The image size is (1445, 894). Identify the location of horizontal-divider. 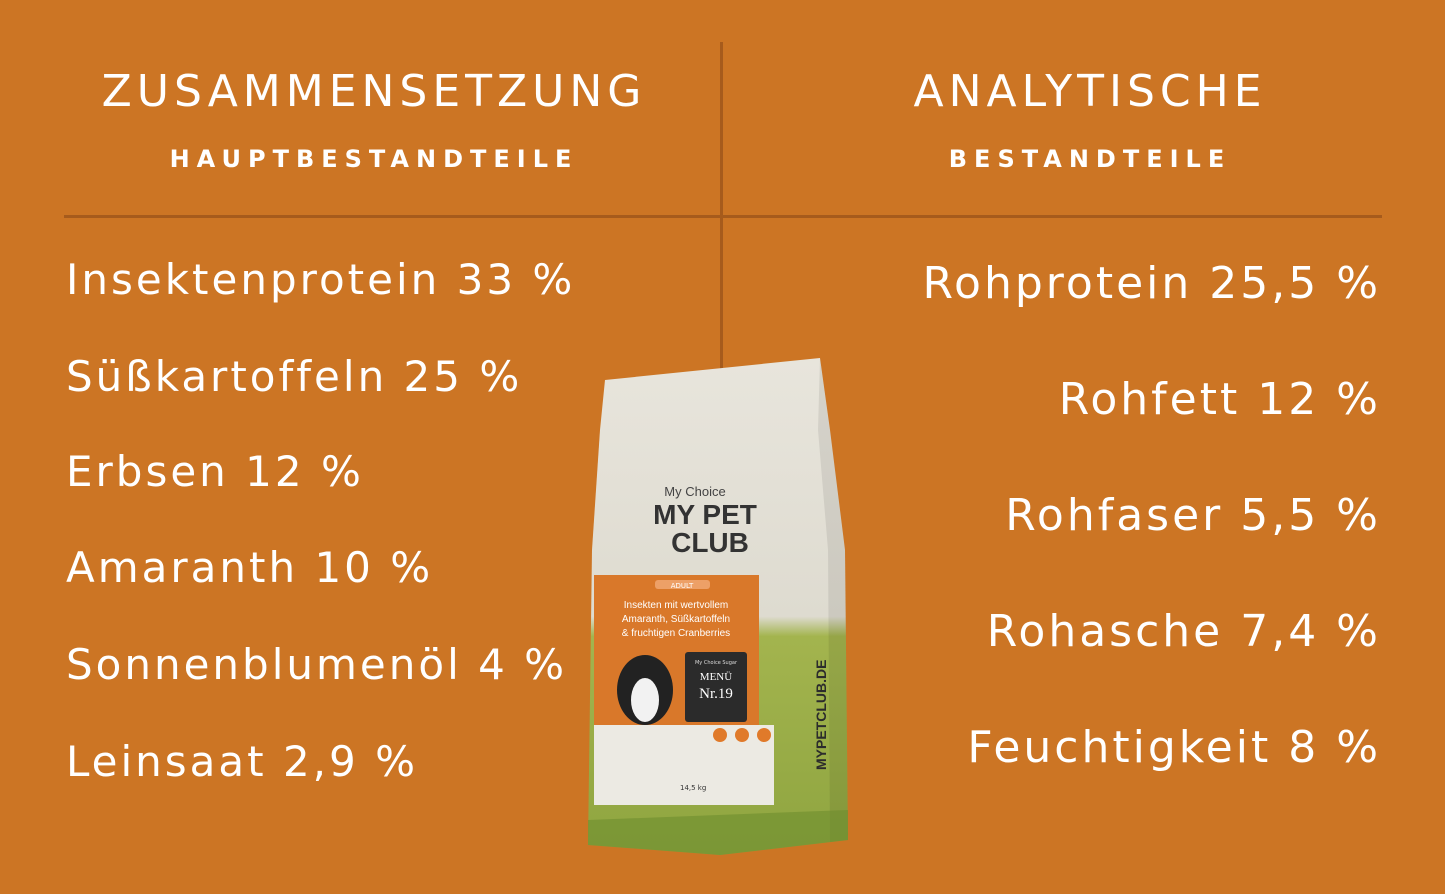
(723, 216).